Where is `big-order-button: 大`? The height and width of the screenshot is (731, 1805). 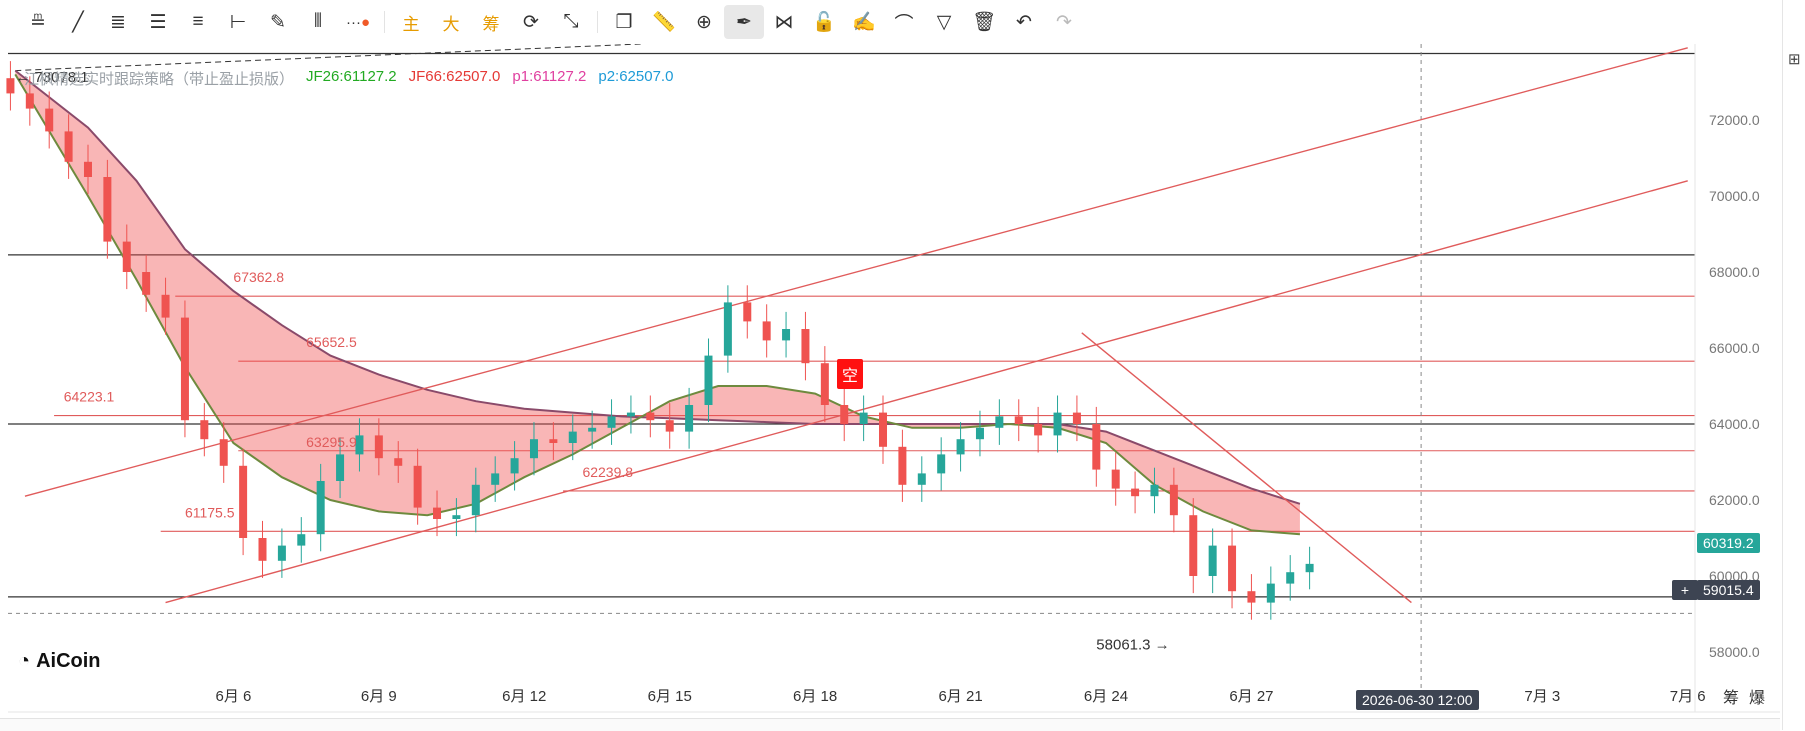 big-order-button: 大 is located at coordinates (451, 24).